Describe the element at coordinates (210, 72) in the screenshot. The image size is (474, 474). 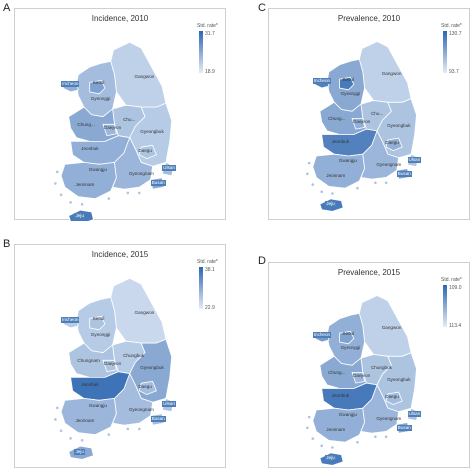
I see `legend-min-value: 18.9` at that location.